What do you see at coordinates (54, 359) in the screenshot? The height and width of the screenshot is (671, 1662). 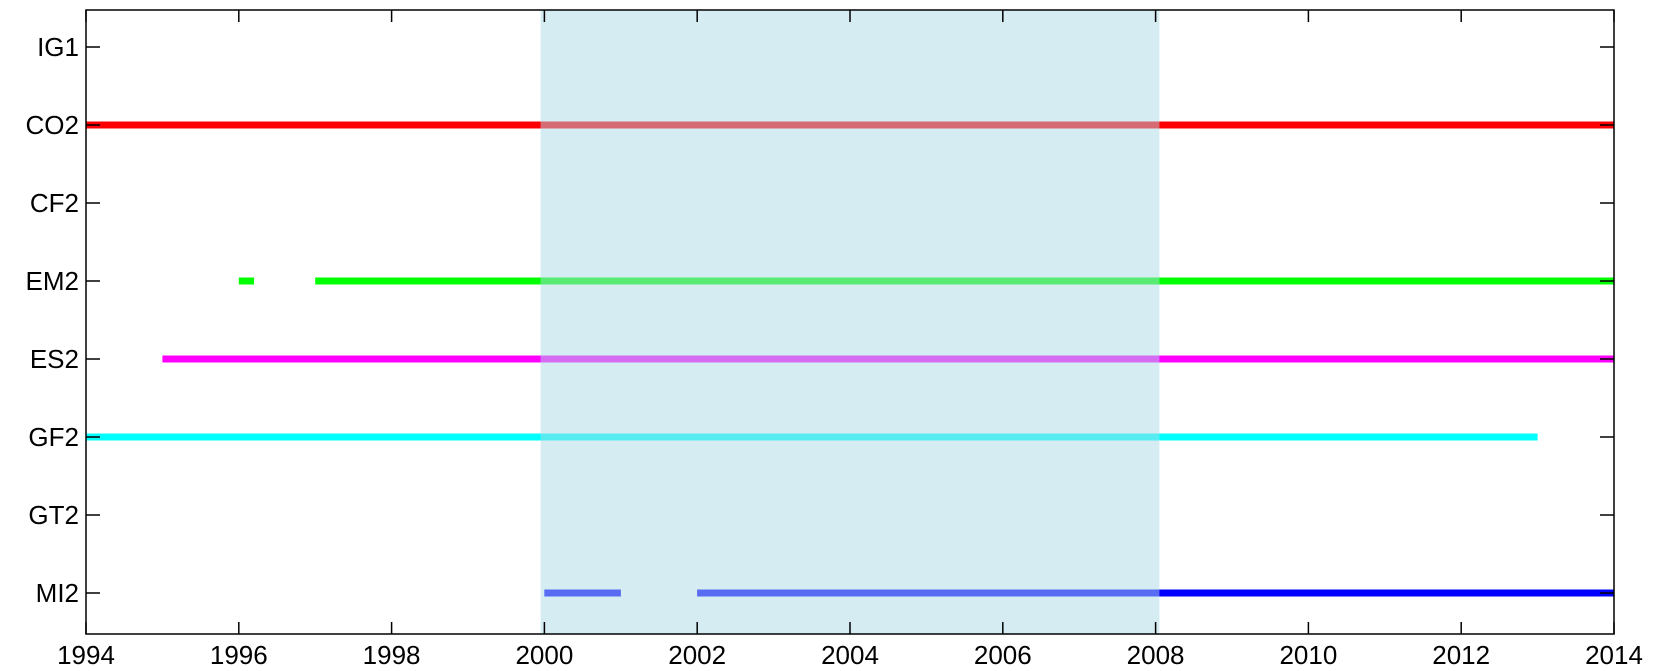 I see `y-category-label-es2: ES2` at bounding box center [54, 359].